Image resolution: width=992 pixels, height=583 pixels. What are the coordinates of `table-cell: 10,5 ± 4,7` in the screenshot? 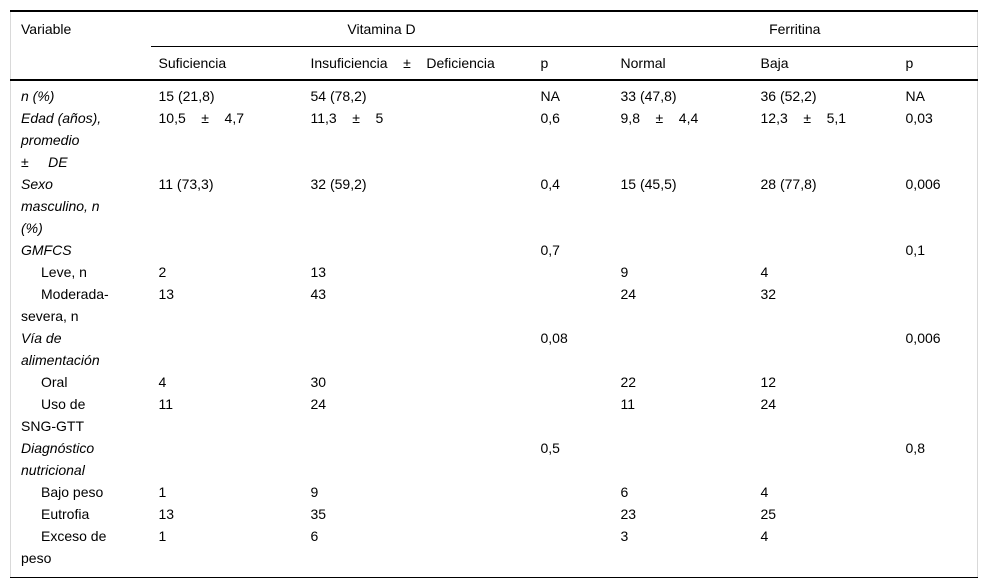 It's located at (201, 118).